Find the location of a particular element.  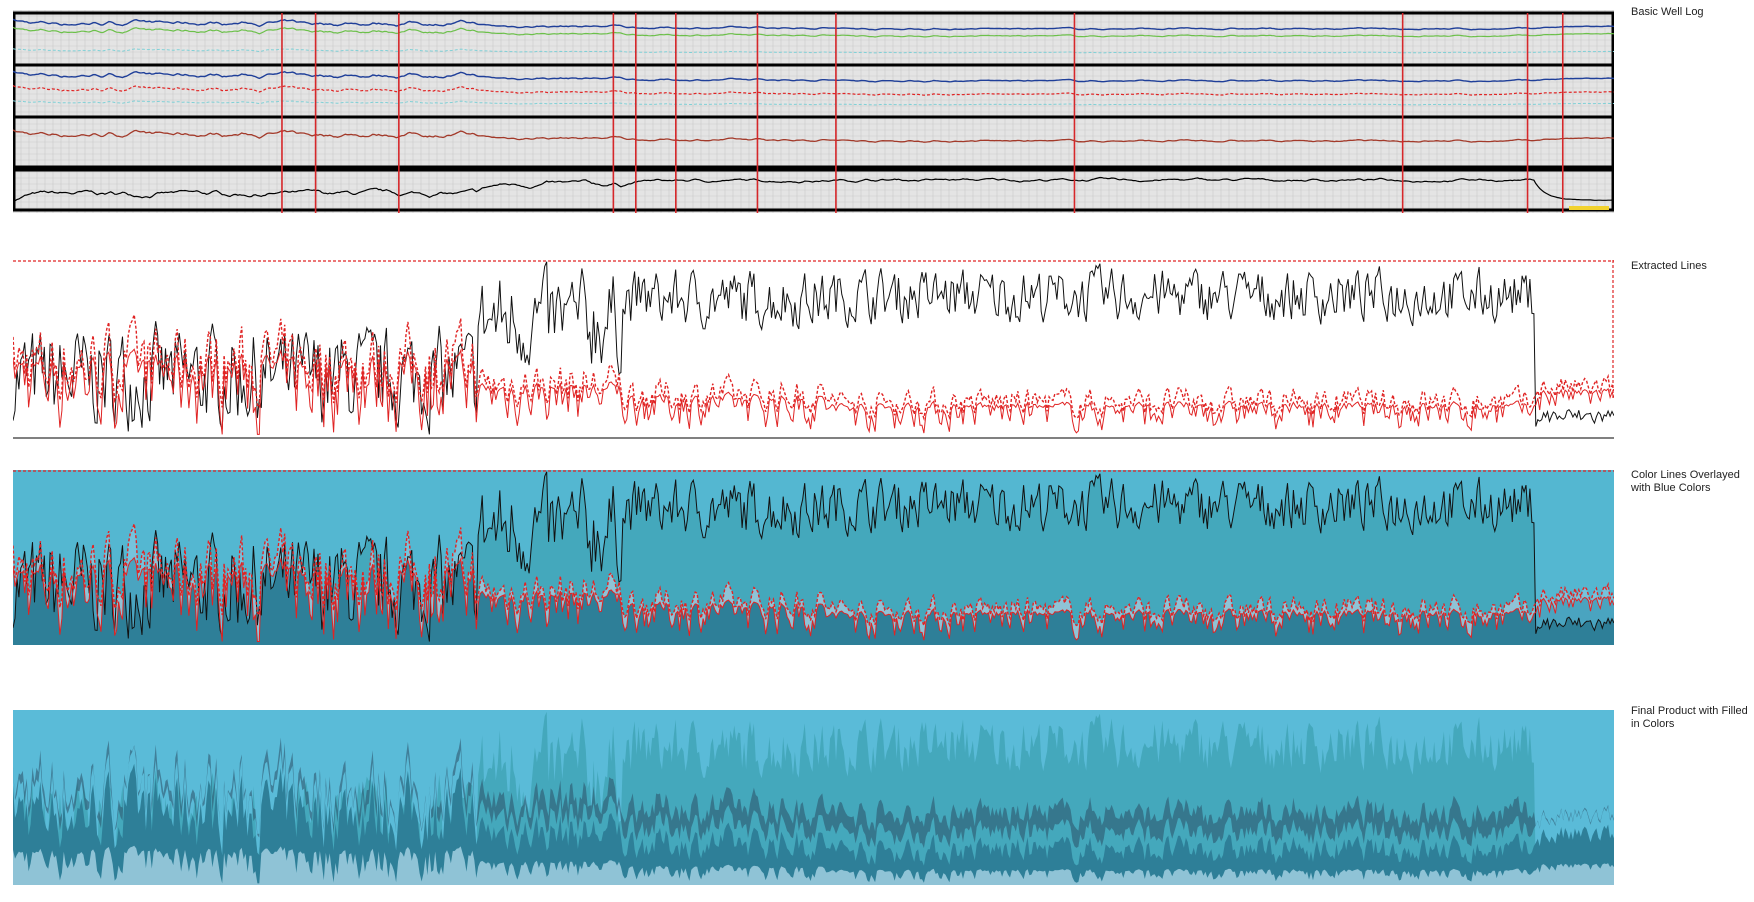

final-product-label: Final Product with Filled in Colors is located at coordinates (1689, 717).